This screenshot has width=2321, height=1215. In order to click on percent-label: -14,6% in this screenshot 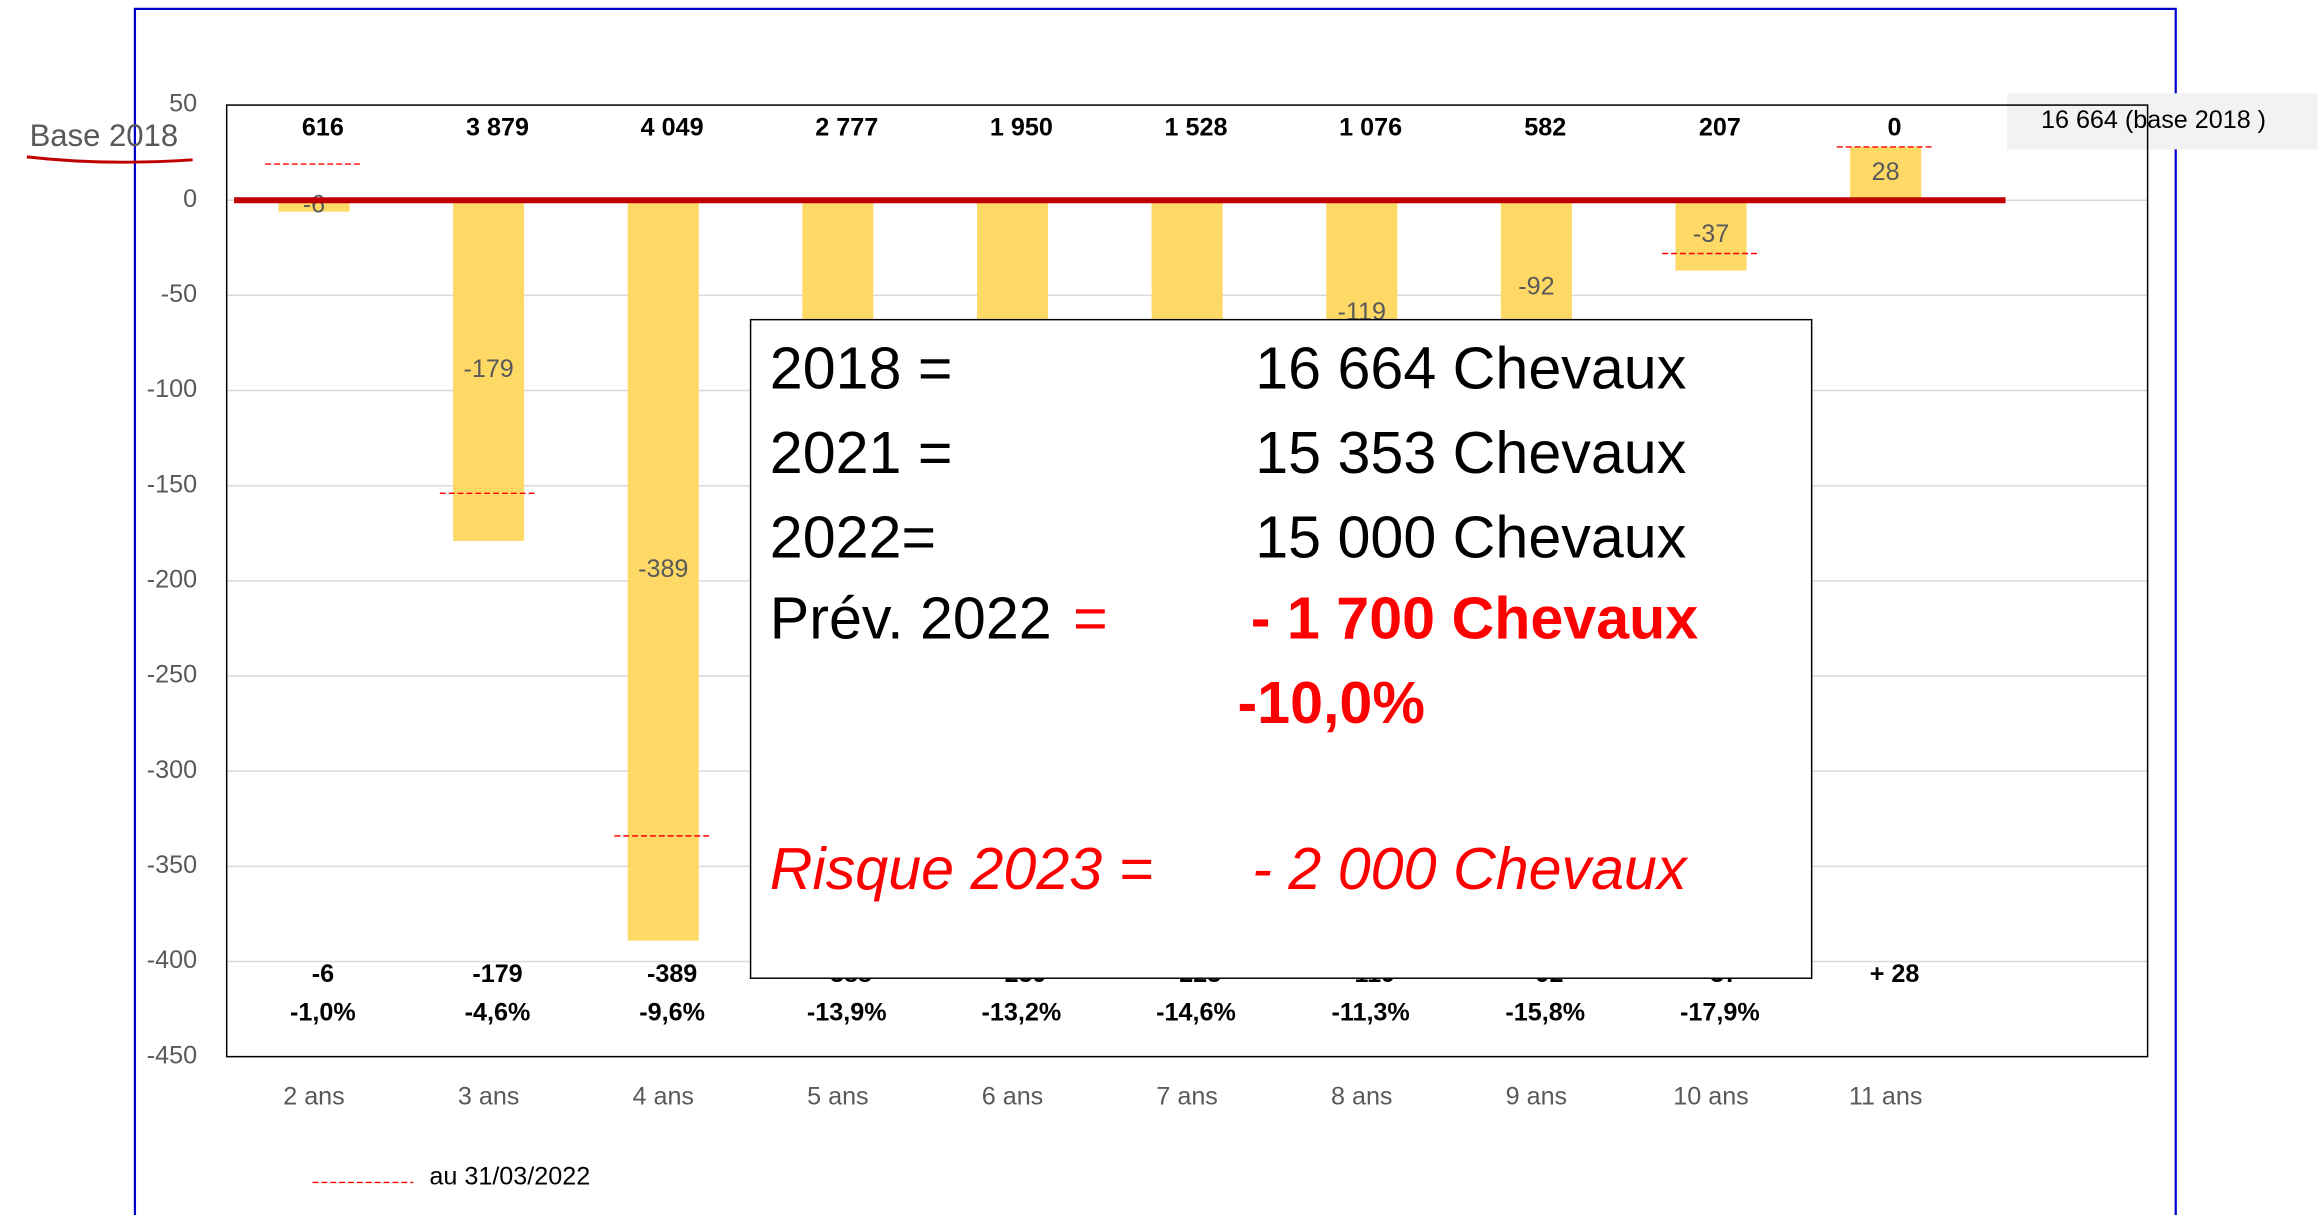, I will do `click(1196, 1012)`.